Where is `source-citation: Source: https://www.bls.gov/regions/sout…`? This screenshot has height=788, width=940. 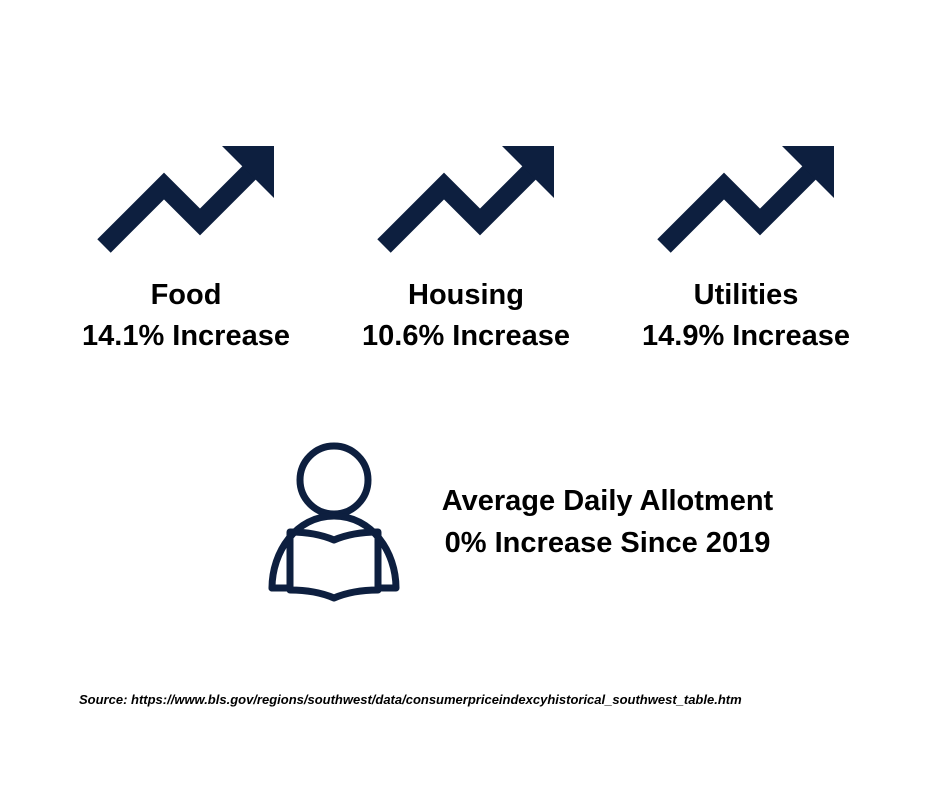 source-citation: Source: https://www.bls.gov/regions/sout… is located at coordinates (410, 699).